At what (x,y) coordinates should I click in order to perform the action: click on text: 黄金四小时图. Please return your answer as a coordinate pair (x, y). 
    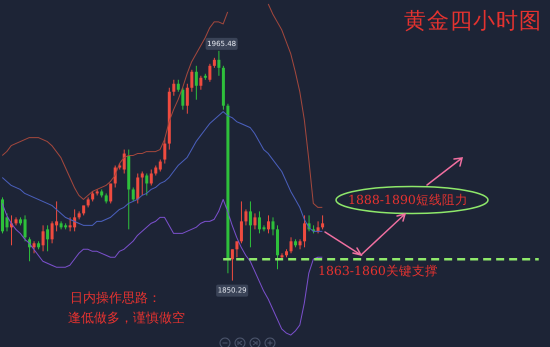
    Looking at the image, I should click on (473, 22).